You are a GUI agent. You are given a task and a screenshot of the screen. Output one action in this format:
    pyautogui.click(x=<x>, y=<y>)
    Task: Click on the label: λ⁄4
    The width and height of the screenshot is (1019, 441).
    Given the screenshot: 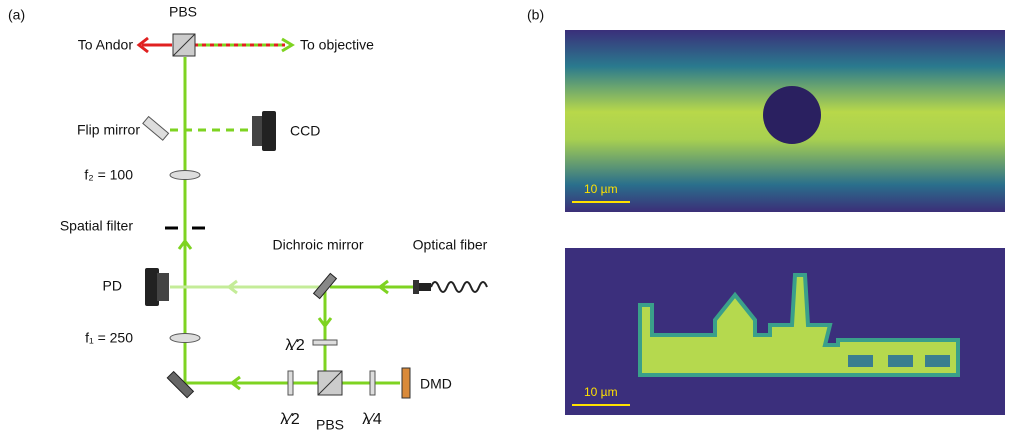 What is the action you would take?
    pyautogui.click(x=372, y=419)
    